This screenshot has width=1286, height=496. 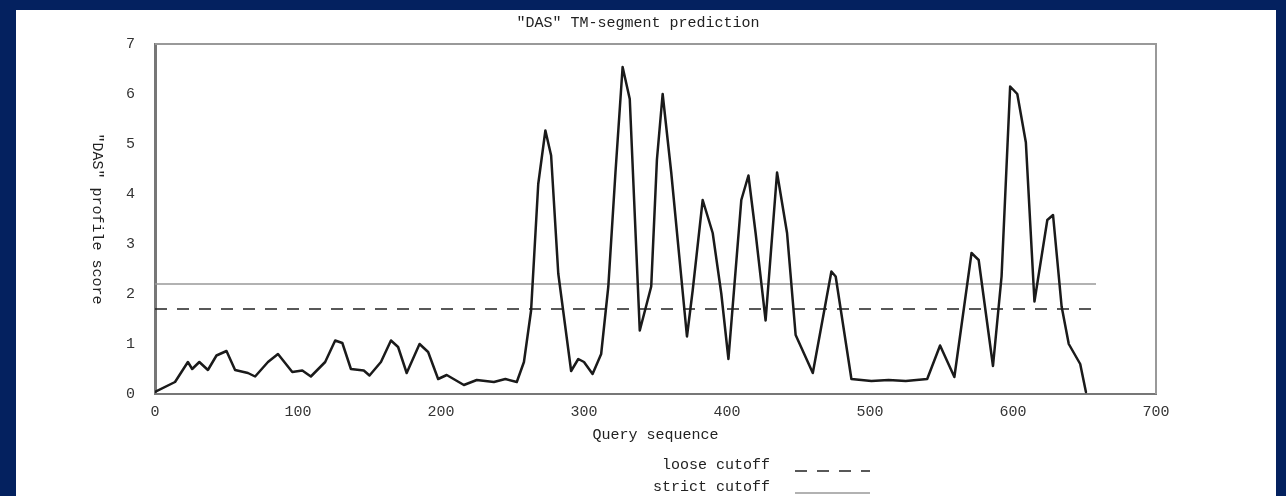 I want to click on x-tick-label: 300, so click(x=584, y=412).